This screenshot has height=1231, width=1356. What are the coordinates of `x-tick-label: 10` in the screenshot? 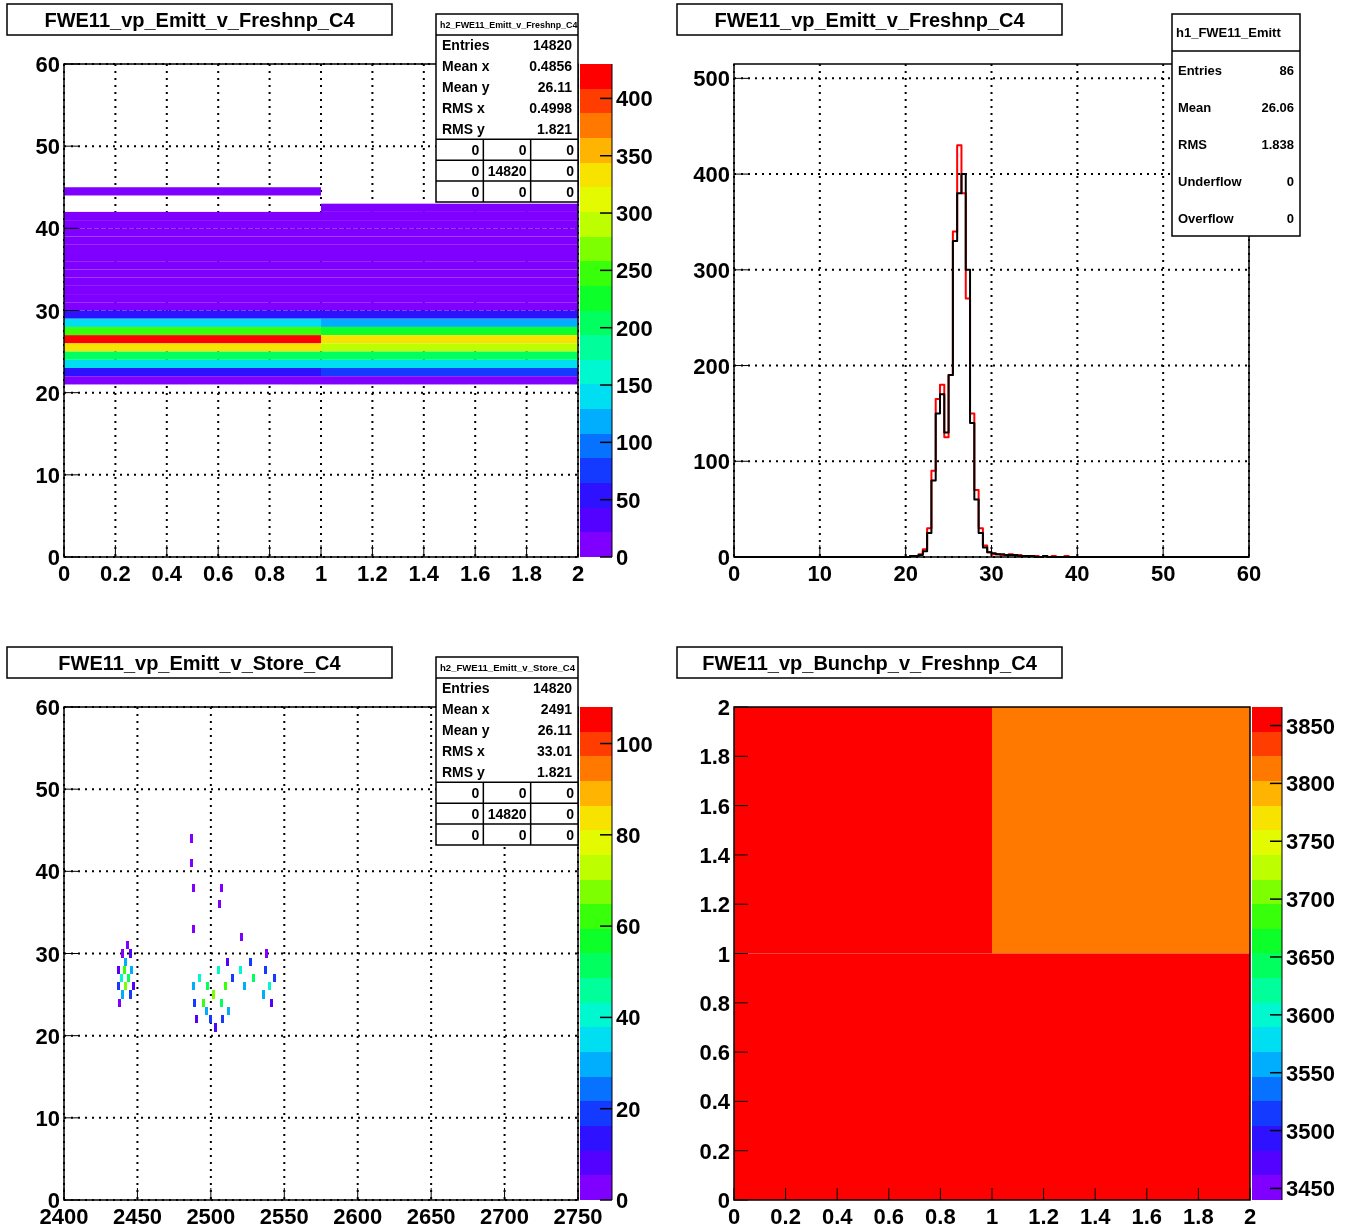 It's located at (820, 573).